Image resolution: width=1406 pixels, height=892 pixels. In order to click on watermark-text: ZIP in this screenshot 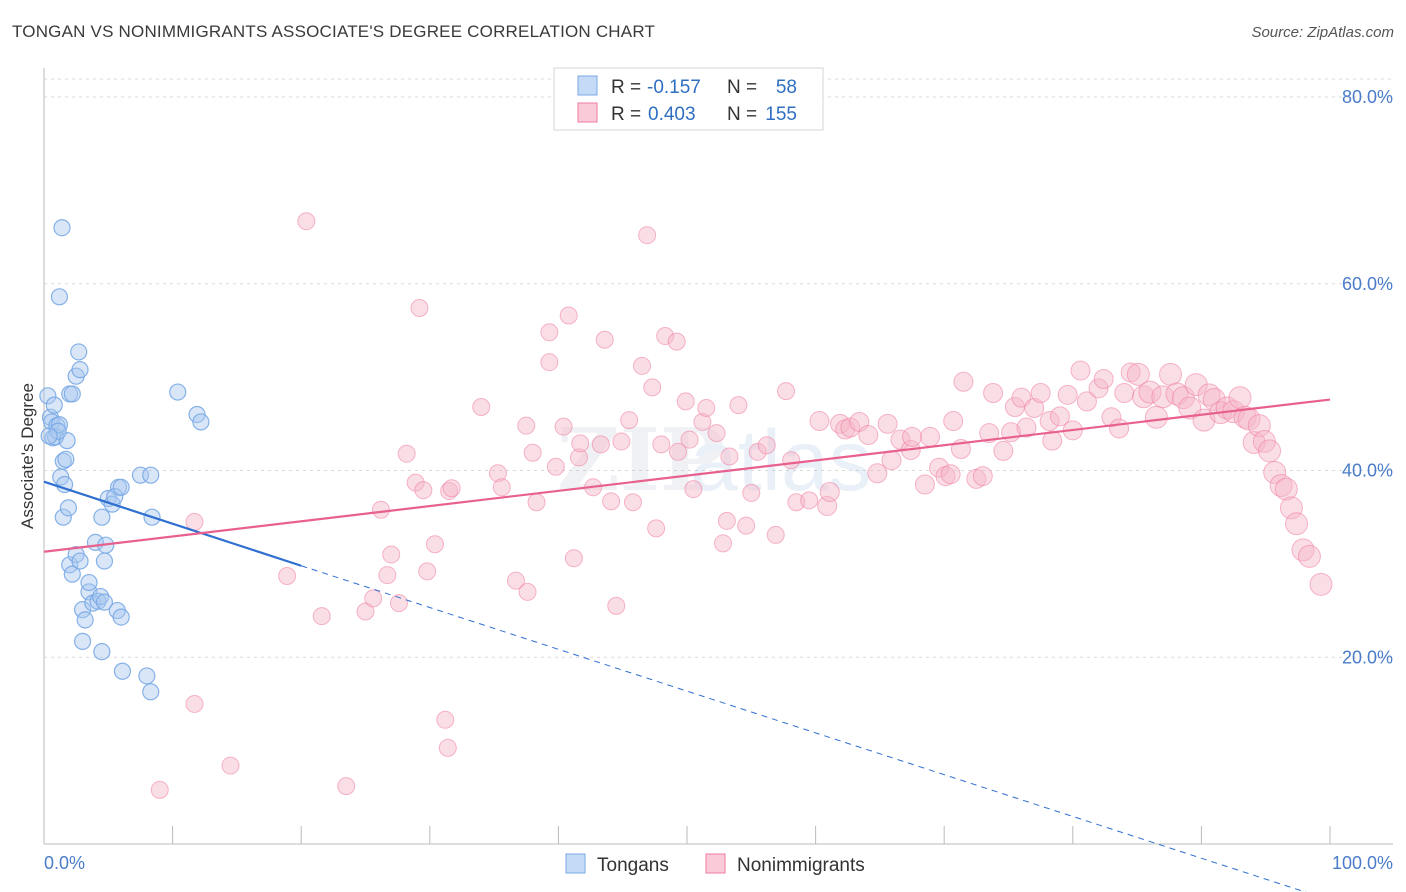, I will do `click(641, 460)`.